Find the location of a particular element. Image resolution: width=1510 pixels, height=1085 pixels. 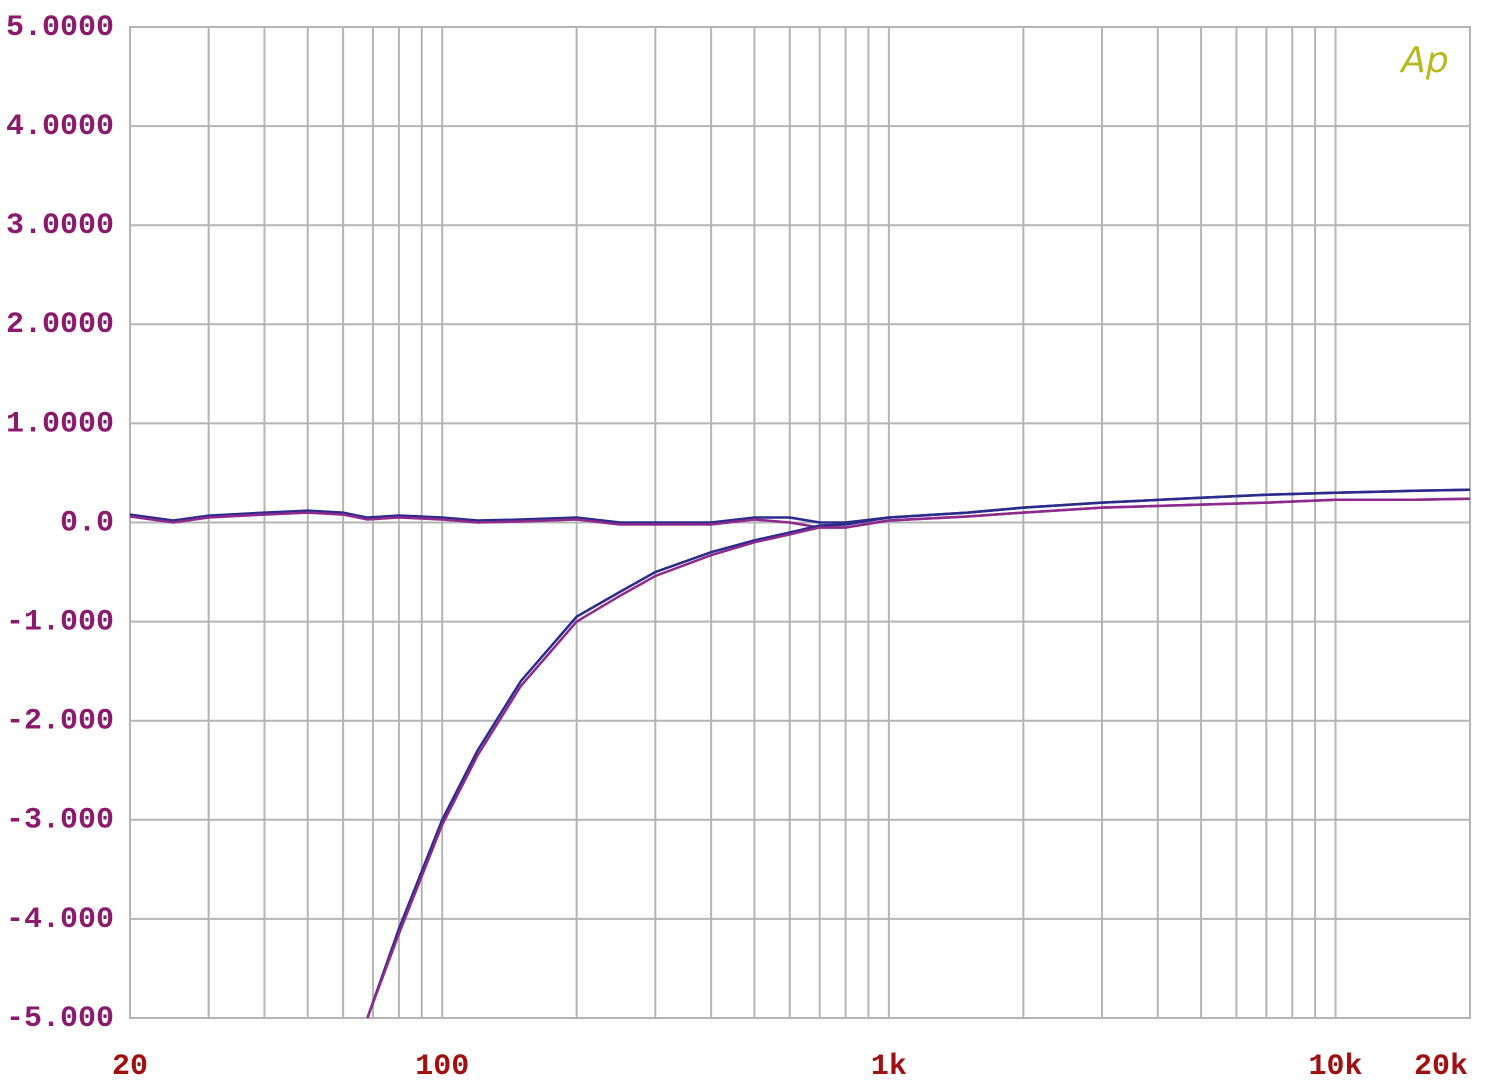

y-tick-label: -5.000 is located at coordinates (60, 1019).